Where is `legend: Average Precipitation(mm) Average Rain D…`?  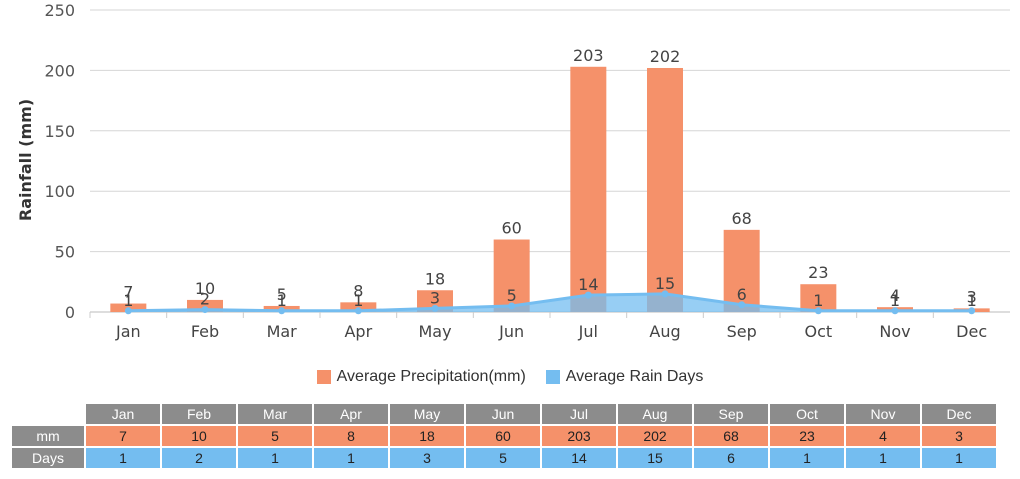
legend: Average Precipitation(mm) Average Rain D… is located at coordinates (510, 377).